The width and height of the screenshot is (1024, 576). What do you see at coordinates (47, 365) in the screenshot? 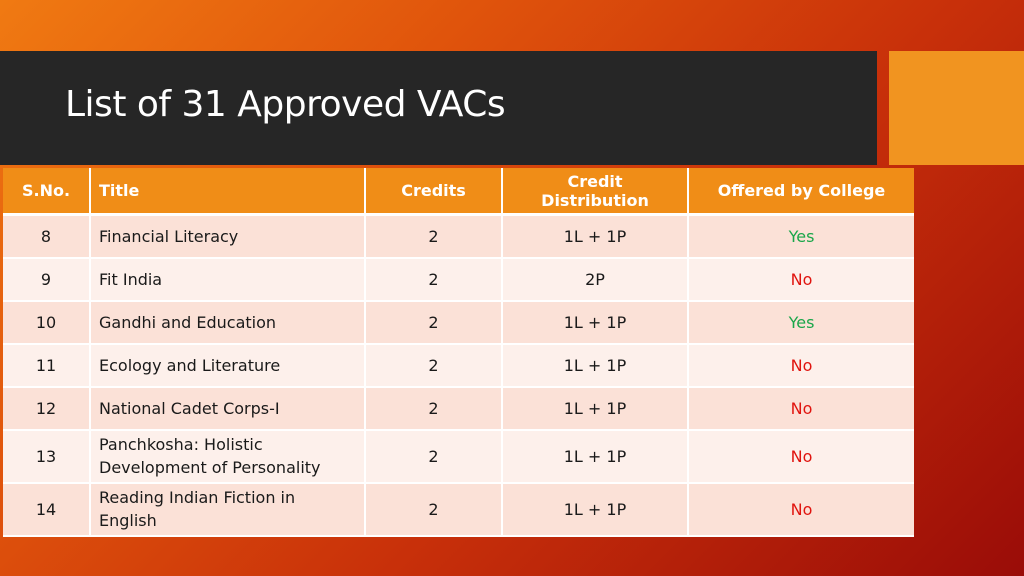
I see `cell-sno: 11` at bounding box center [47, 365].